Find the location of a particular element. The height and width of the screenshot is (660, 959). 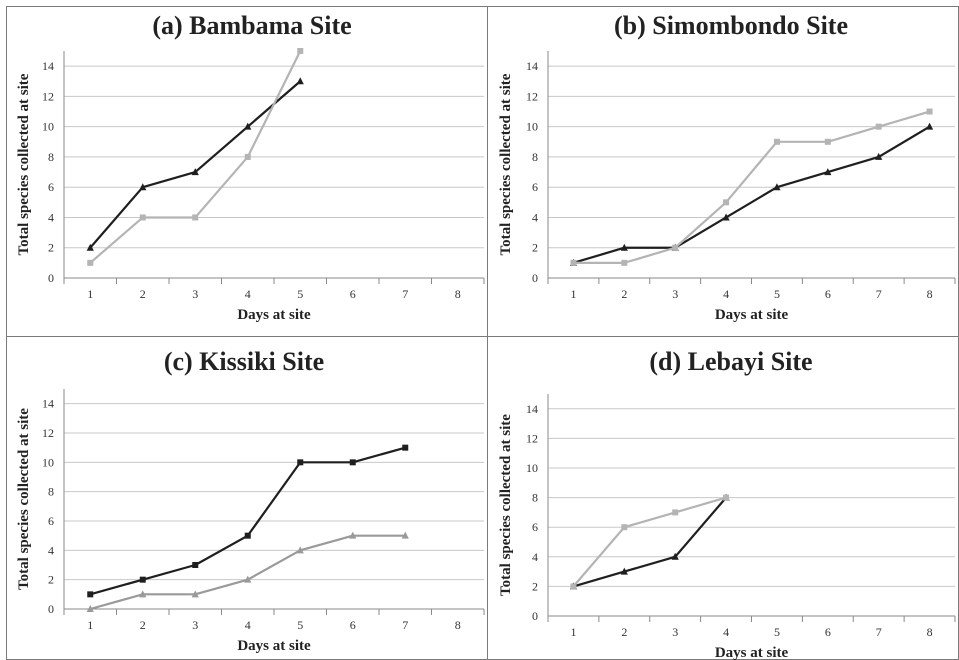

chart-title: (c) Kissiki Site is located at coordinates (244, 361).